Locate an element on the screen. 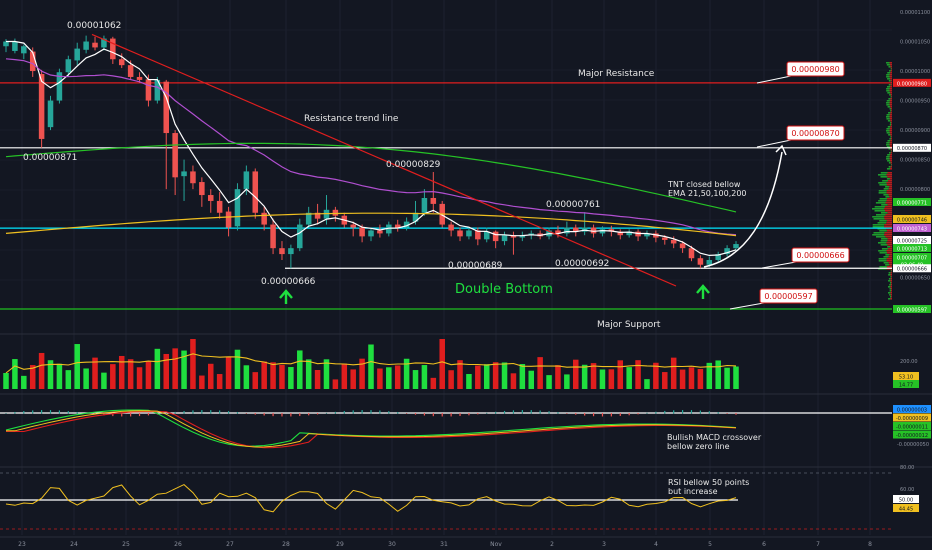  price-tag-text: 0.00000597 is located at coordinates (912, 310).